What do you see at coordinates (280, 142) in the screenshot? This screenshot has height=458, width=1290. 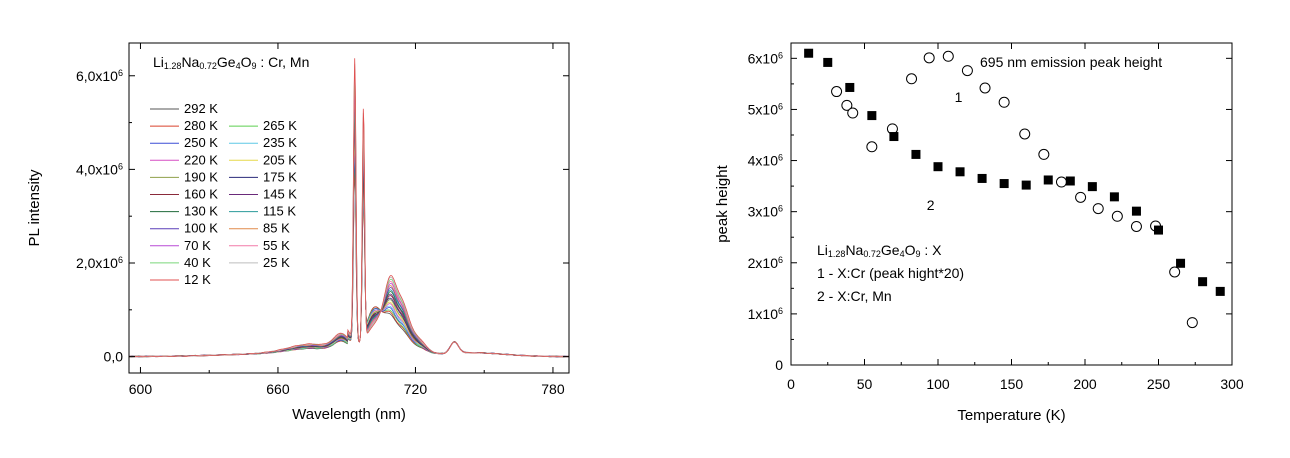 I see `legend-label: 235 K` at bounding box center [280, 142].